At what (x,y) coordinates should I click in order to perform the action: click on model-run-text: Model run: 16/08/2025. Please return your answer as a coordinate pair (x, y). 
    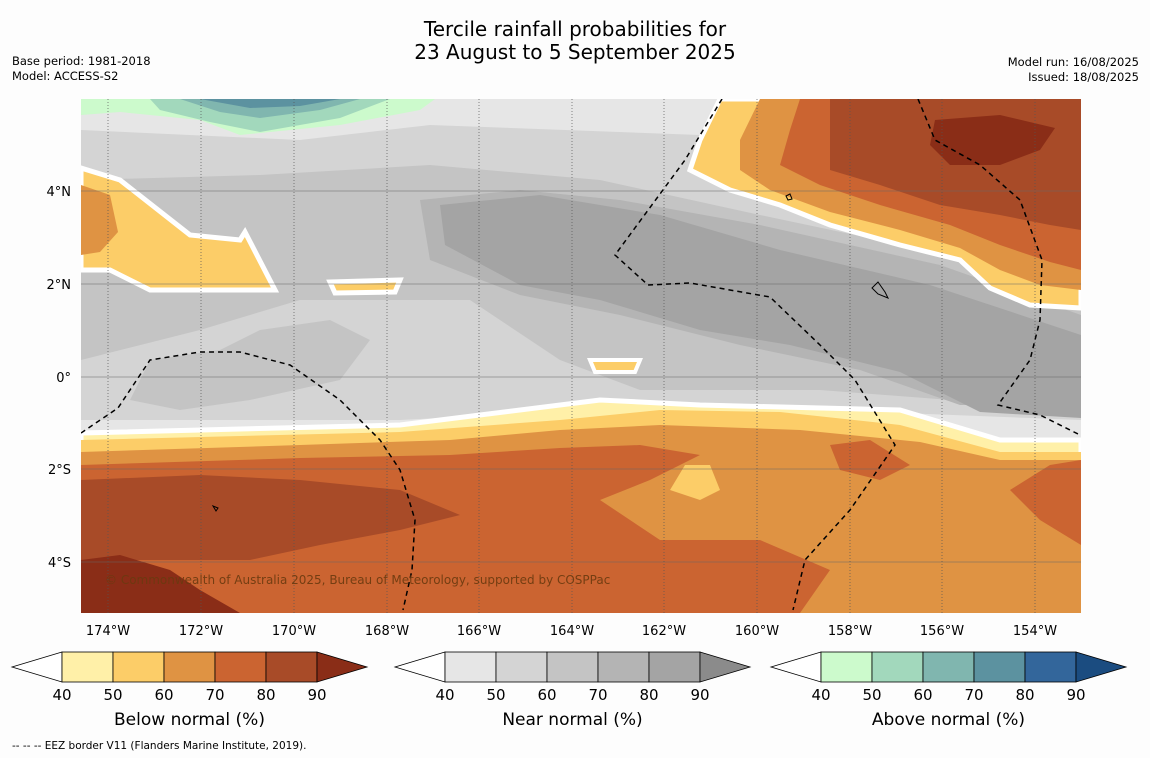
    Looking at the image, I should click on (1073, 62).